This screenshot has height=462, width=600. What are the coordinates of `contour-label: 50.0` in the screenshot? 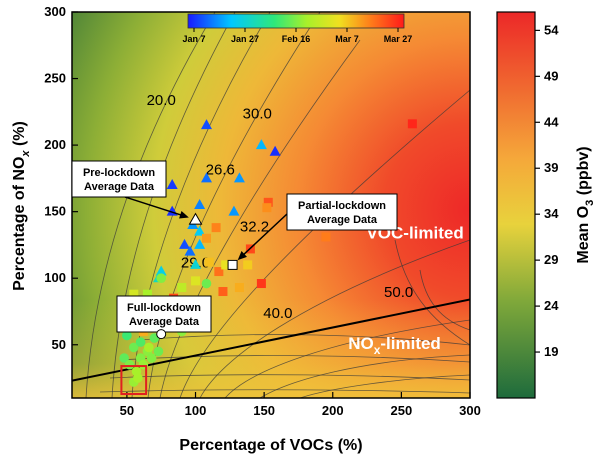 It's located at (398, 292).